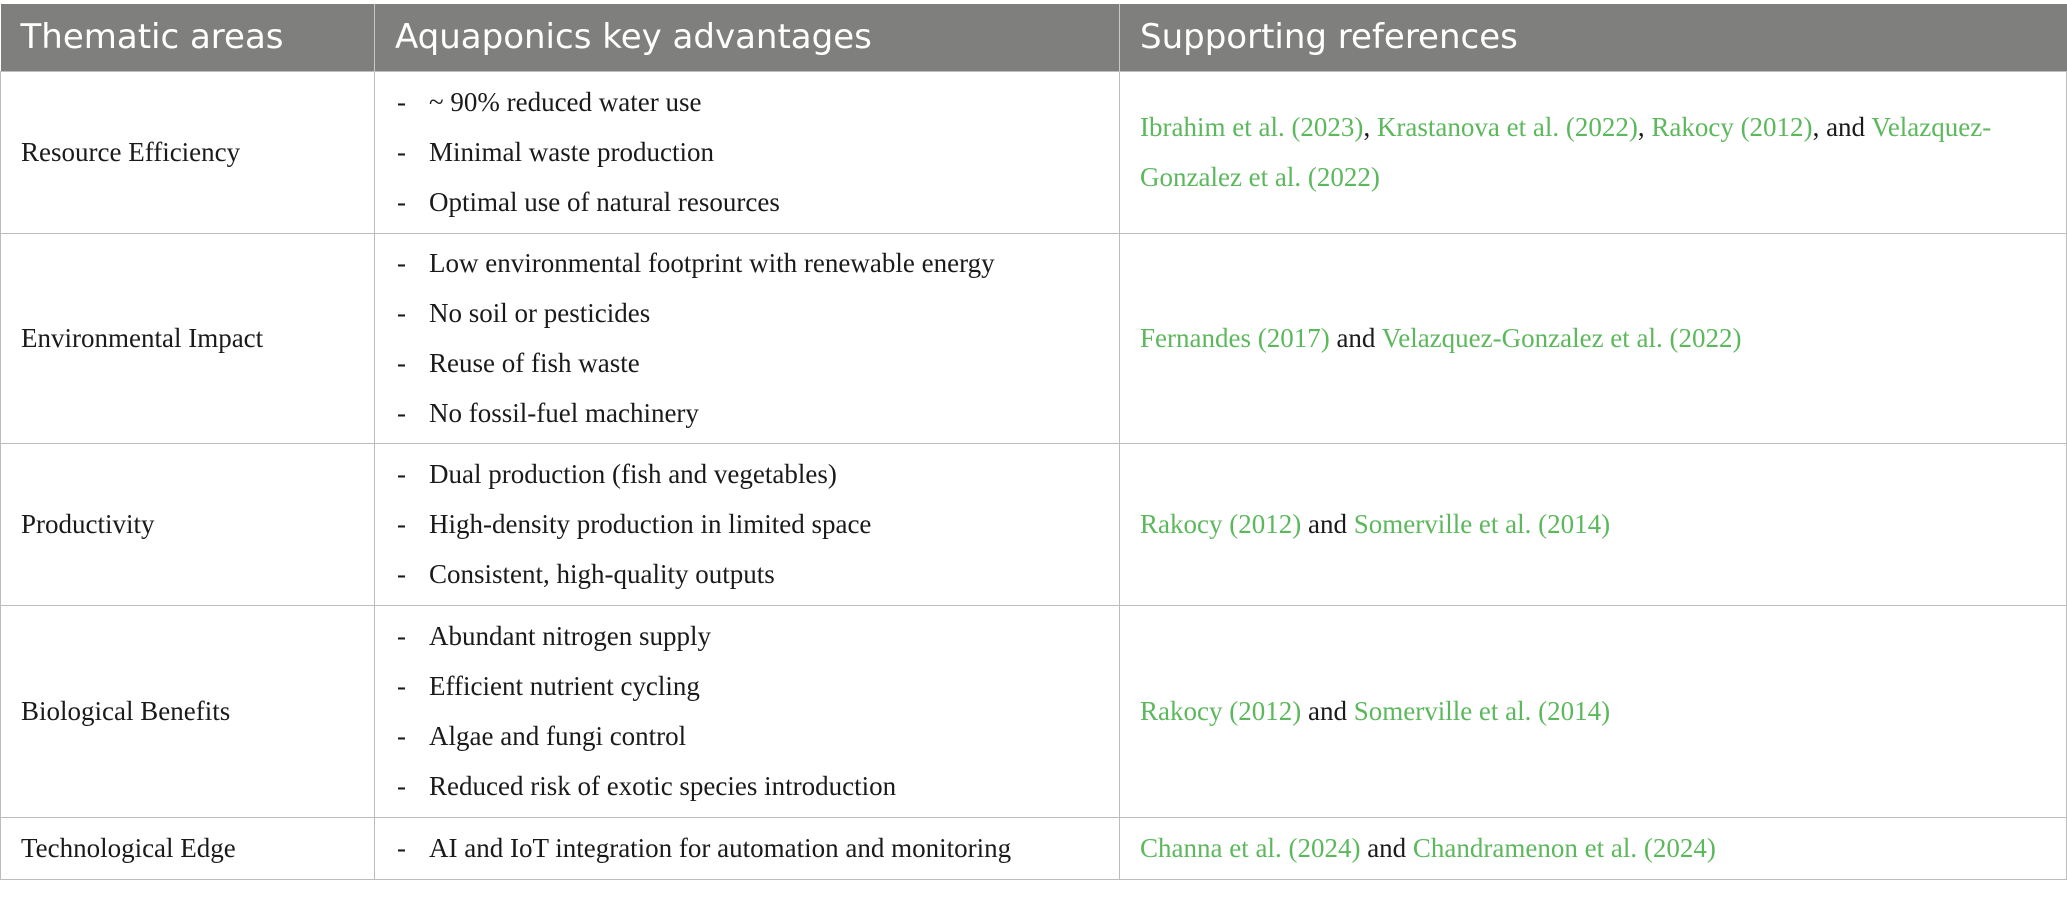 This screenshot has width=2067, height=898. What do you see at coordinates (564, 413) in the screenshot?
I see `advantage-text: No fossil-fuel machinery` at bounding box center [564, 413].